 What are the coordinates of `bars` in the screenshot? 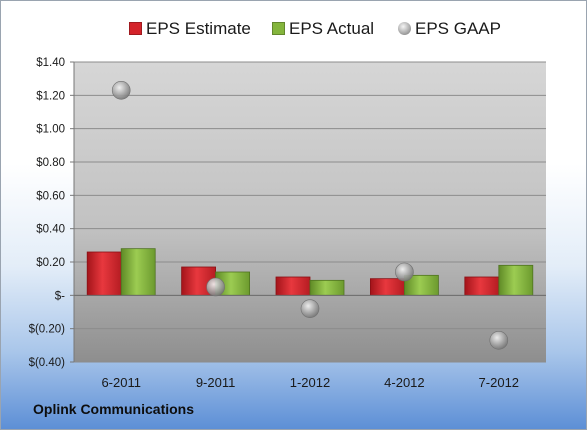 It's located at (310, 272).